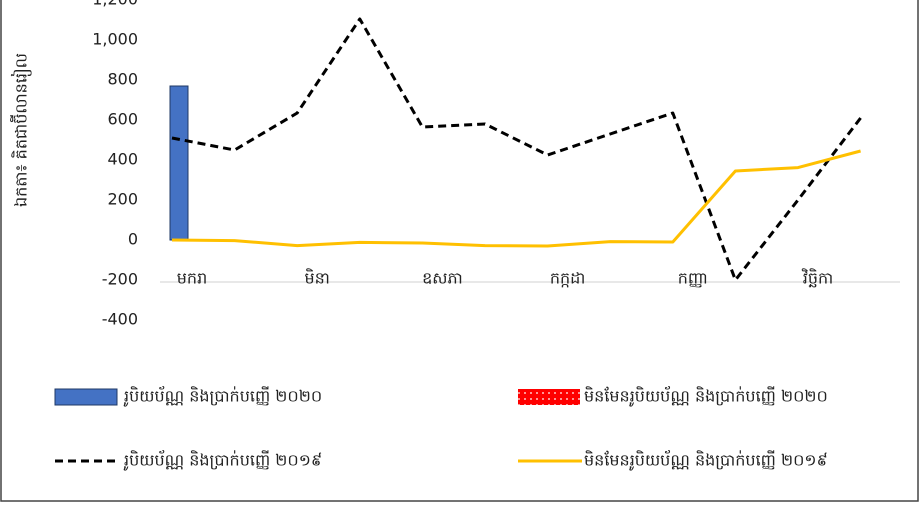 The height and width of the screenshot is (507, 919). I want to click on y-tick-label: 600, so click(122, 119).